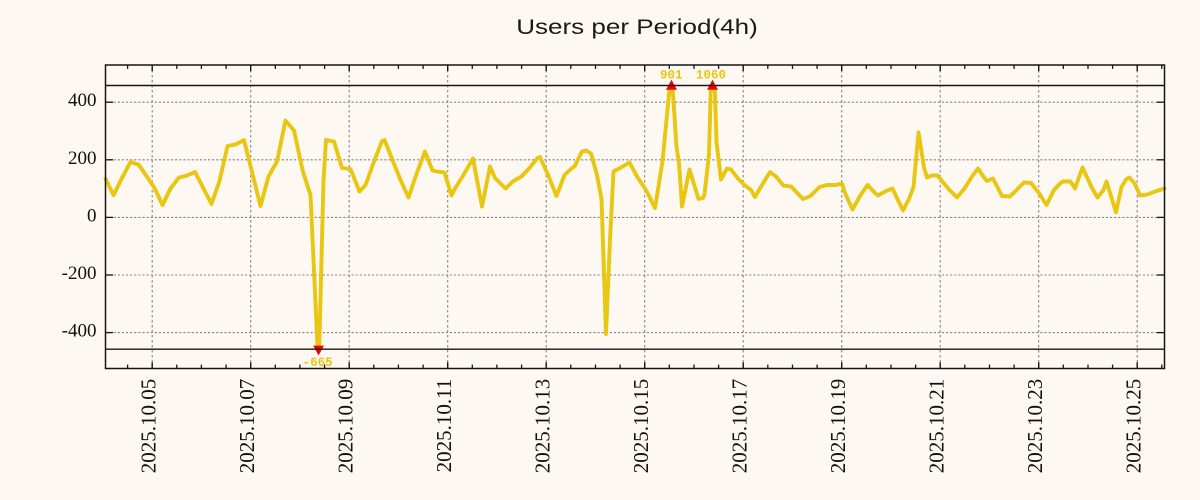 Image resolution: width=1200 pixels, height=500 pixels. I want to click on svg-text: 2025.10.17, so click(740, 426).